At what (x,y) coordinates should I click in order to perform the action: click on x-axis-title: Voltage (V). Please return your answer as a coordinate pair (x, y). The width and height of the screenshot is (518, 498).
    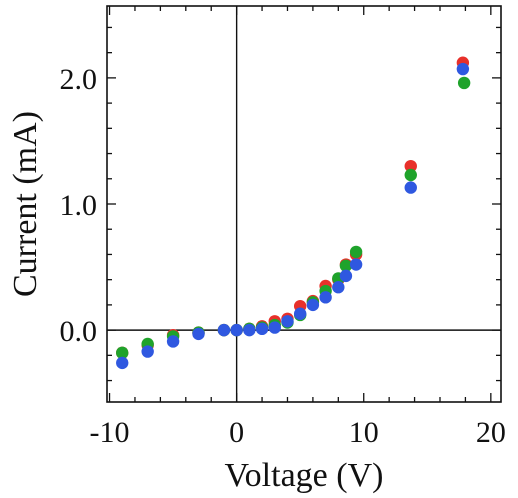
    Looking at the image, I should click on (304, 475).